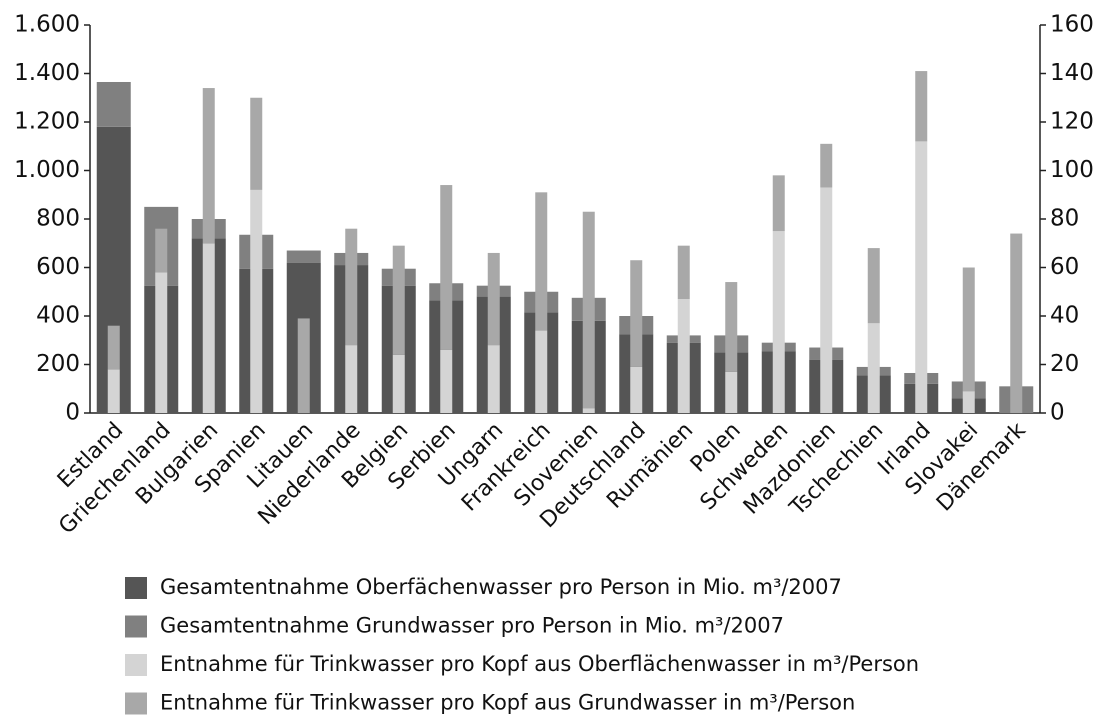 The height and width of the screenshot is (717, 1110). I want to click on y-tick-label: 800, so click(58, 219).